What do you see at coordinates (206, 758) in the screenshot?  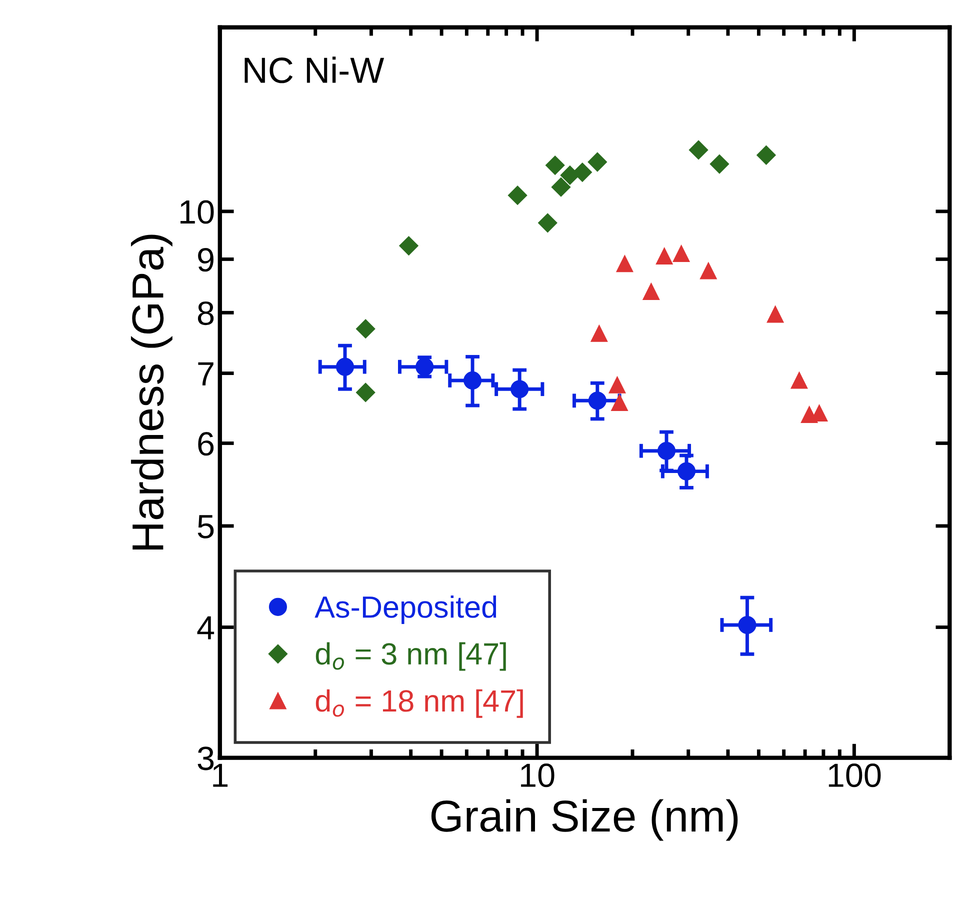 I see `y-tick-label: 3` at bounding box center [206, 758].